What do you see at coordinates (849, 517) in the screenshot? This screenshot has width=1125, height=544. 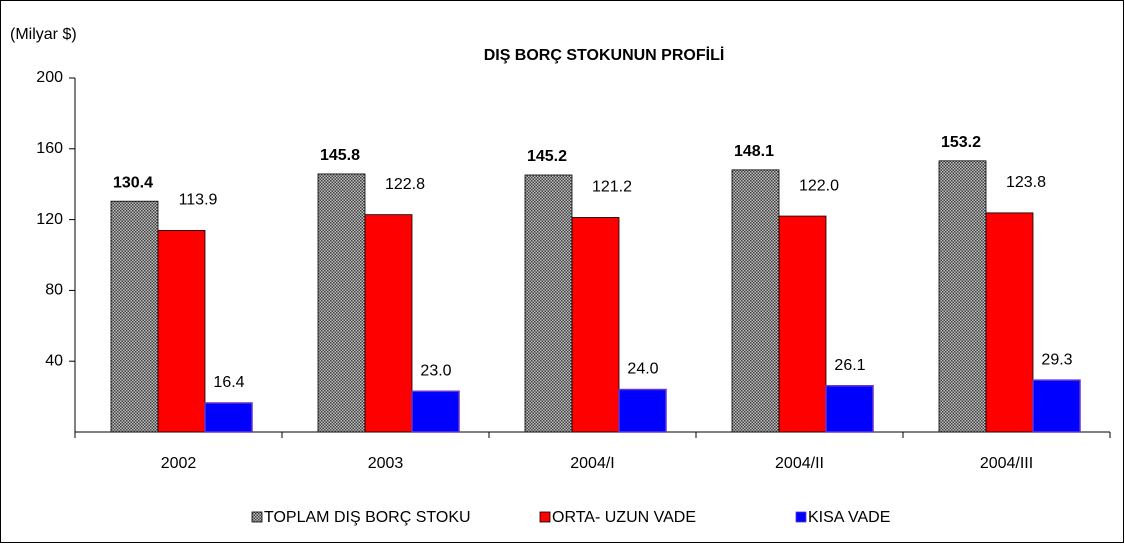 I see `legend-label: KISA VADE` at bounding box center [849, 517].